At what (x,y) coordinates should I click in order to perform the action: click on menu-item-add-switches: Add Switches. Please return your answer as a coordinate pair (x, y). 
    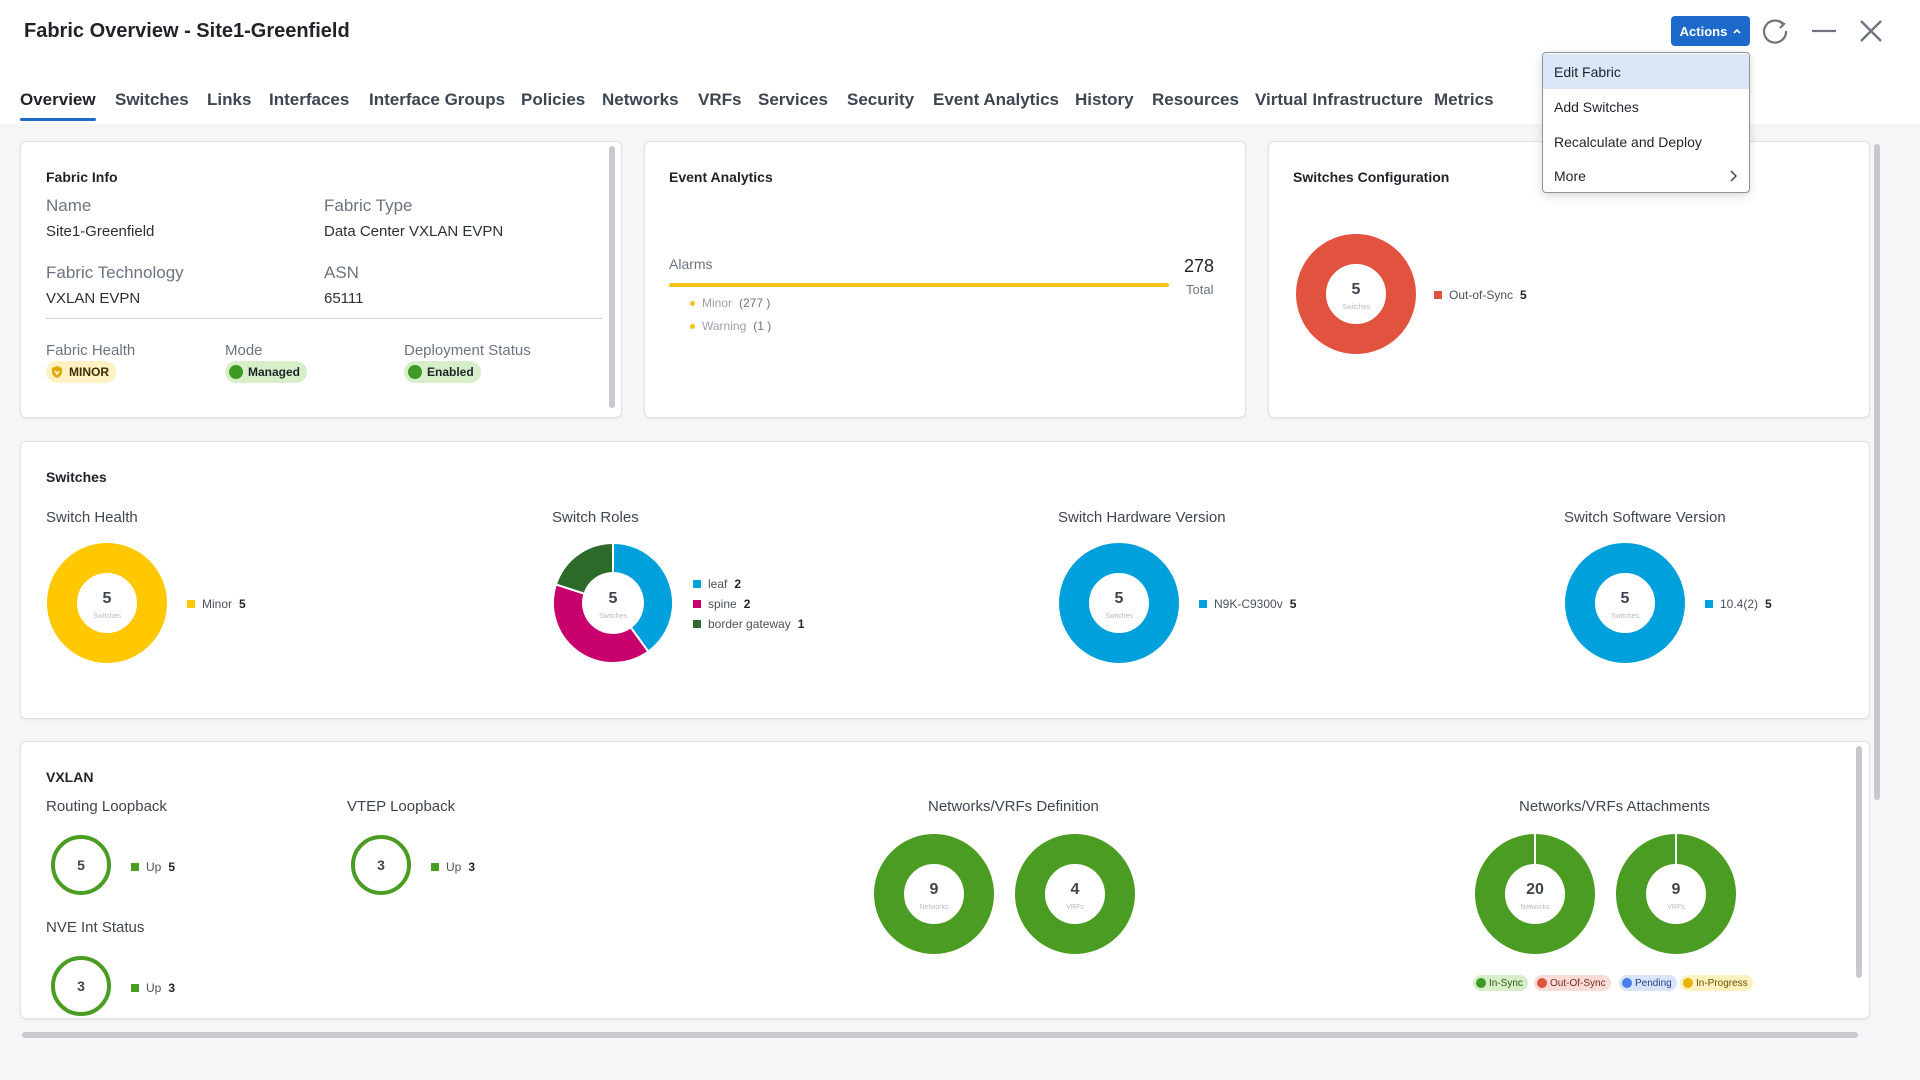
    Looking at the image, I should click on (1646, 106).